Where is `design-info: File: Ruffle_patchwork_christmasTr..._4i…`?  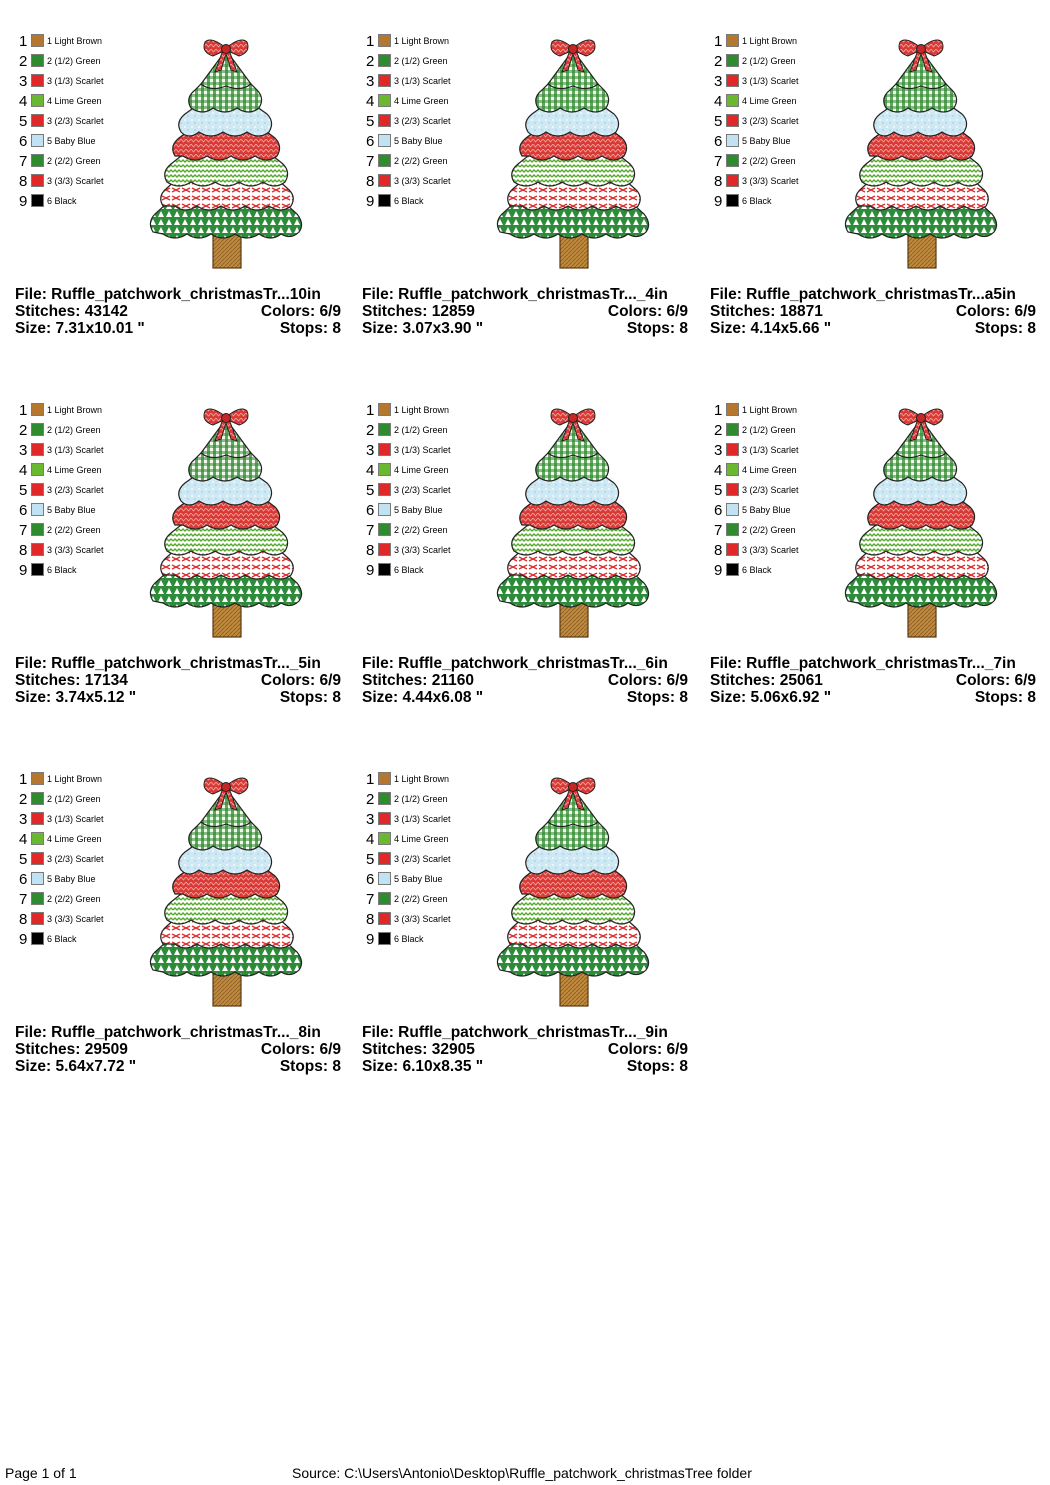
design-info: File: Ruffle_patchwork_christmasTr..._4i… is located at coordinates (525, 311).